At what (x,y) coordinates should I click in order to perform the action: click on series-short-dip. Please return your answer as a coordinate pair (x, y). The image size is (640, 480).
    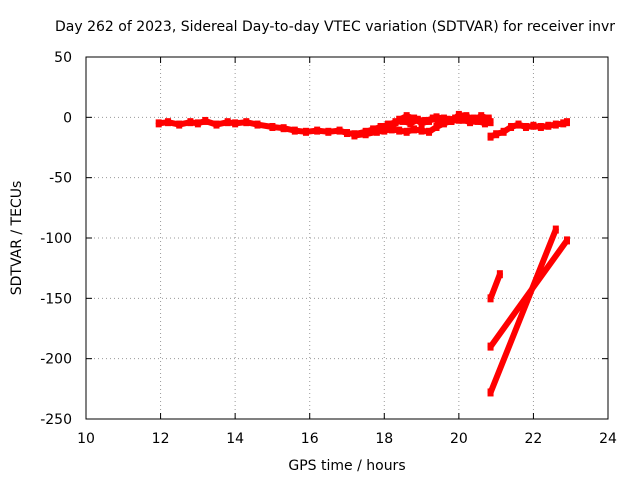
    Looking at the image, I should click on (495, 286).